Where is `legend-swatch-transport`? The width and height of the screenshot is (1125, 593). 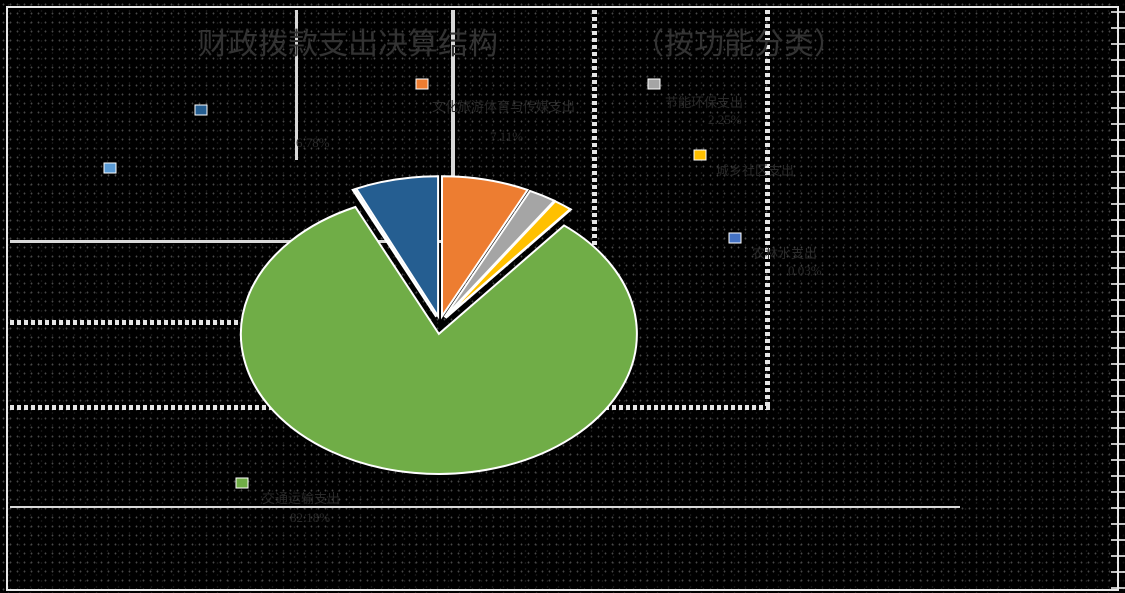 legend-swatch-transport is located at coordinates (242, 483).